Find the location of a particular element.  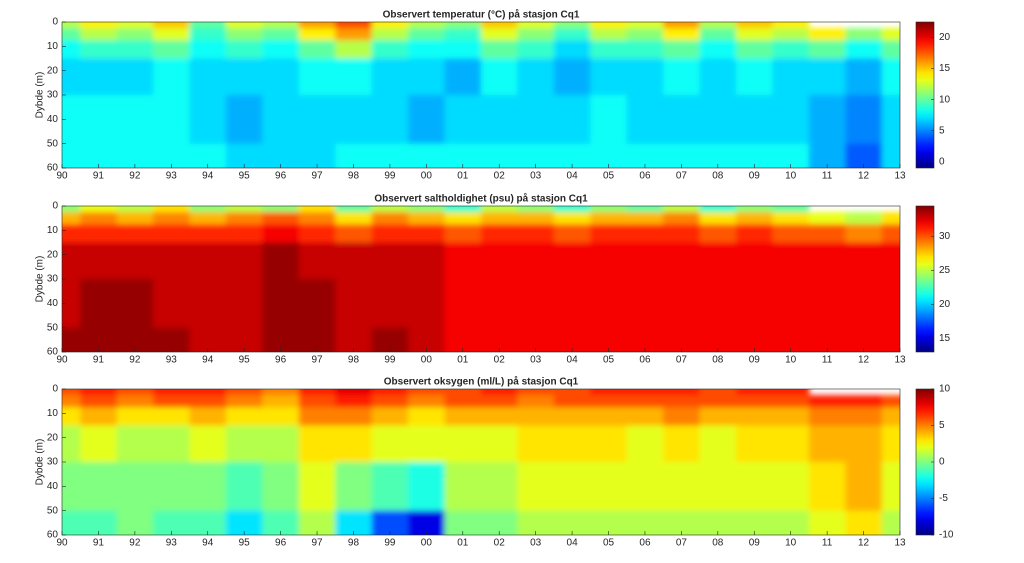

x-tick-label: 06 is located at coordinates (645, 543).